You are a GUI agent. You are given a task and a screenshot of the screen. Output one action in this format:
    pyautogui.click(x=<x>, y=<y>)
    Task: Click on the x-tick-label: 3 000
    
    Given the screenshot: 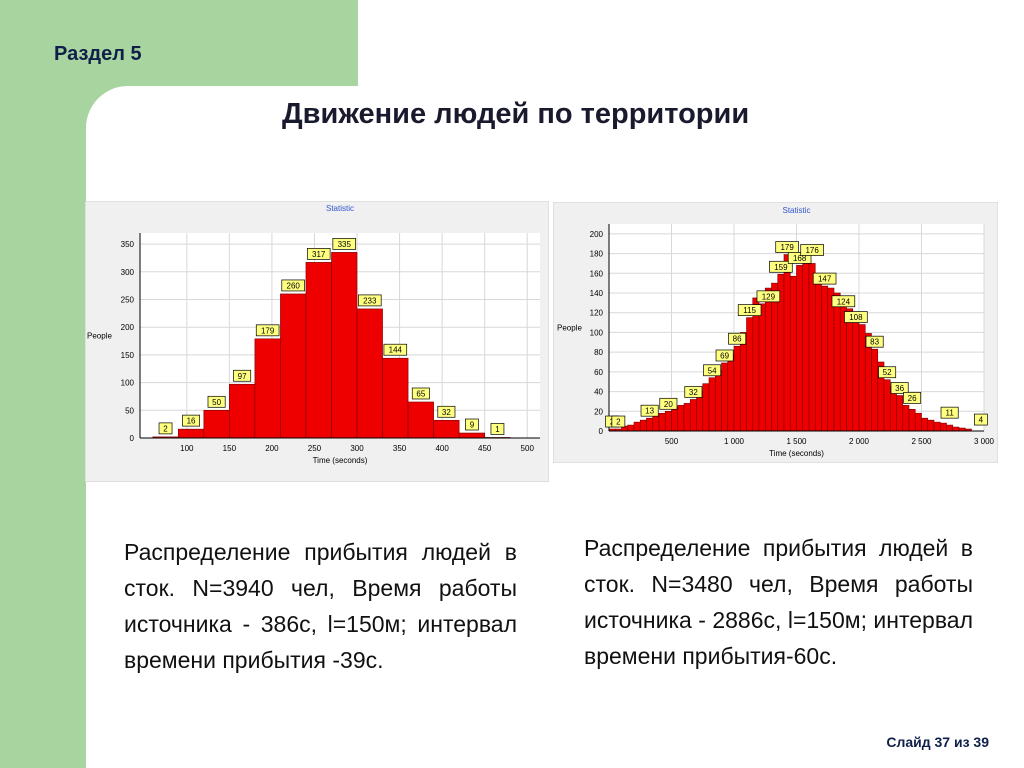 What is the action you would take?
    pyautogui.click(x=984, y=441)
    